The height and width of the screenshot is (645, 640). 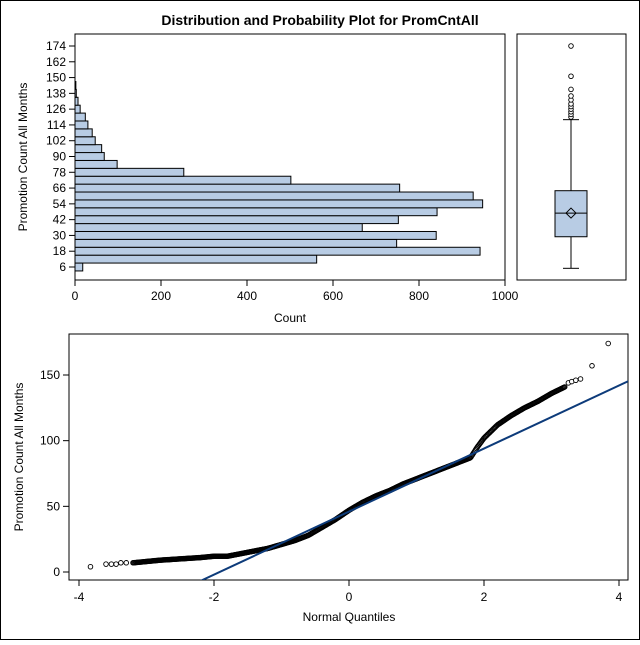 I want to click on y-tick-label: 174, so click(x=56, y=46).